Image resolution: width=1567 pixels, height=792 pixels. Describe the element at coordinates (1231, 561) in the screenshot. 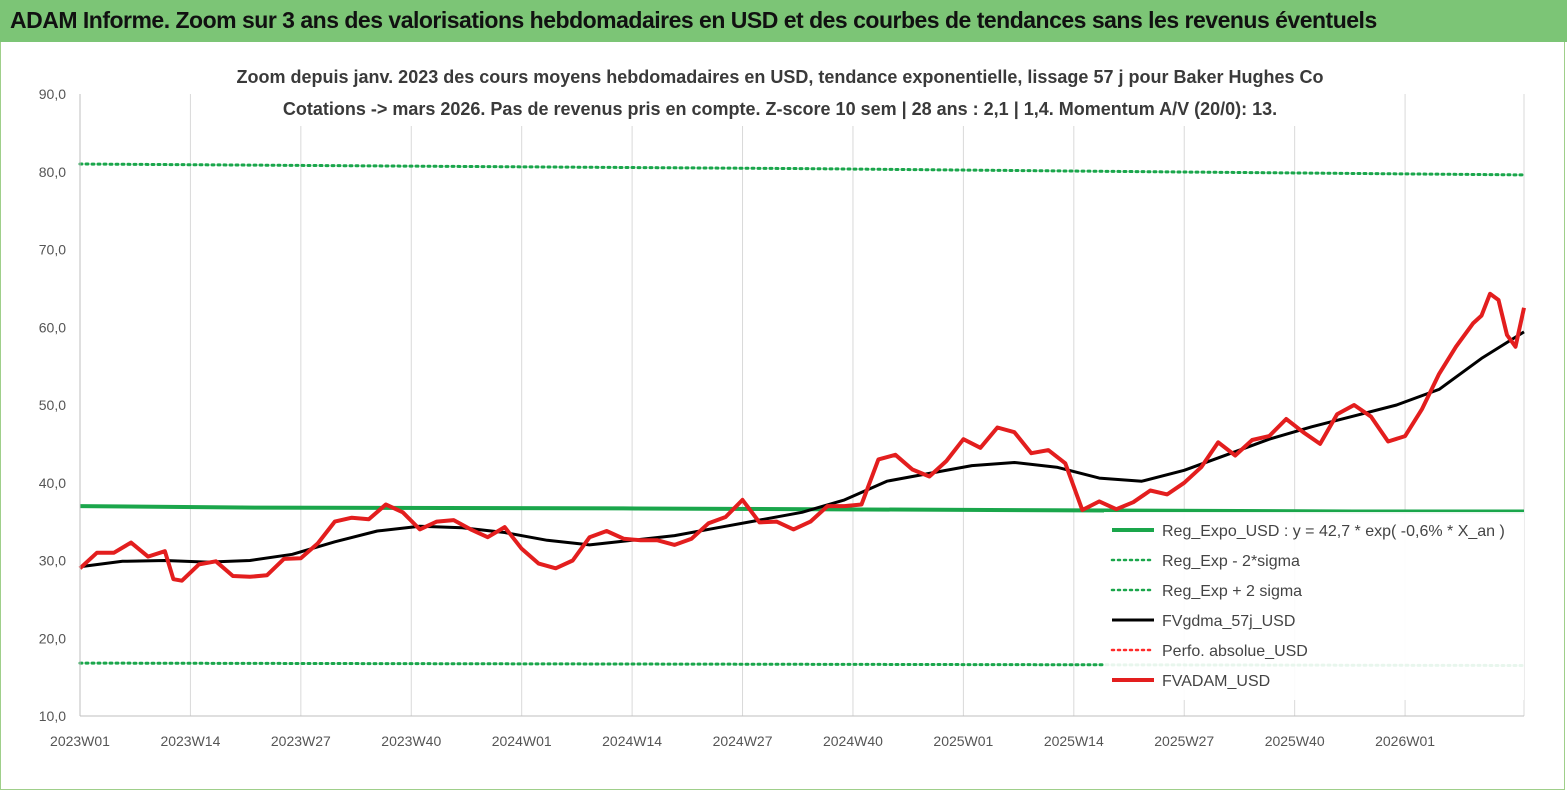

I see `legend-label-1: Reg_Exp - 2*sigma` at that location.